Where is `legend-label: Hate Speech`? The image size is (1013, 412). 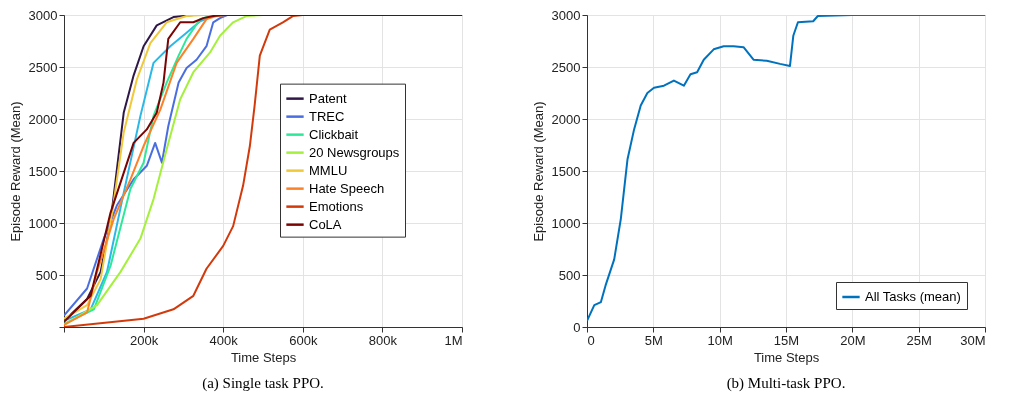
legend-label: Hate Speech is located at coordinates (347, 188).